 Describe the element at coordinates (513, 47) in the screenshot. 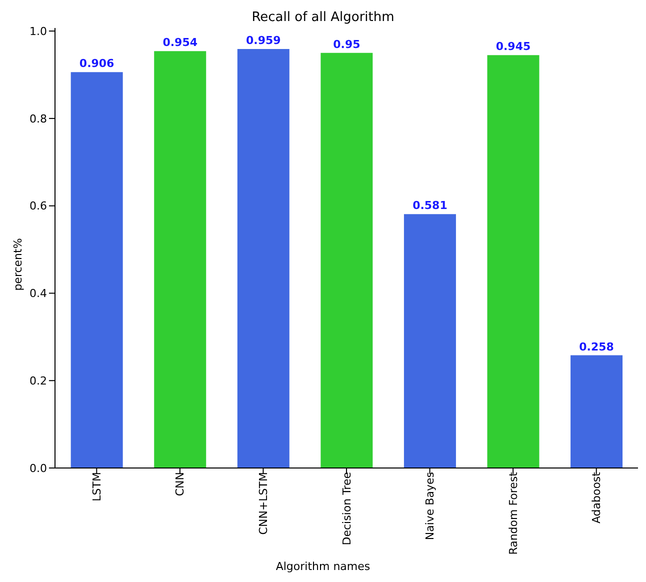

I see `data-label: 0.945` at that location.